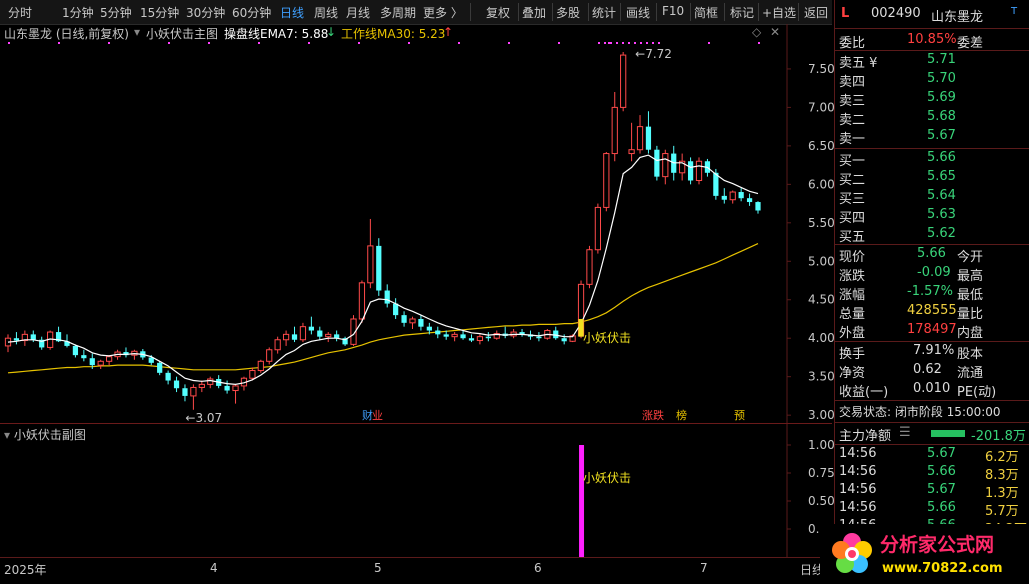 This screenshot has height=584, width=1029. What do you see at coordinates (775, 32) in the screenshot?
I see `close-icon: ✕` at bounding box center [775, 32].